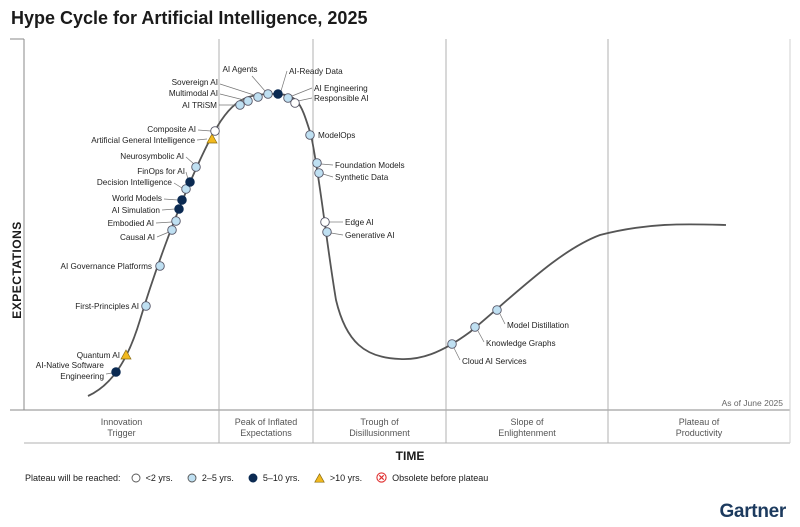 This screenshot has height=527, width=800. What do you see at coordinates (178, 185) in the screenshot?
I see `leader-line-decision-intelligence` at bounding box center [178, 185].